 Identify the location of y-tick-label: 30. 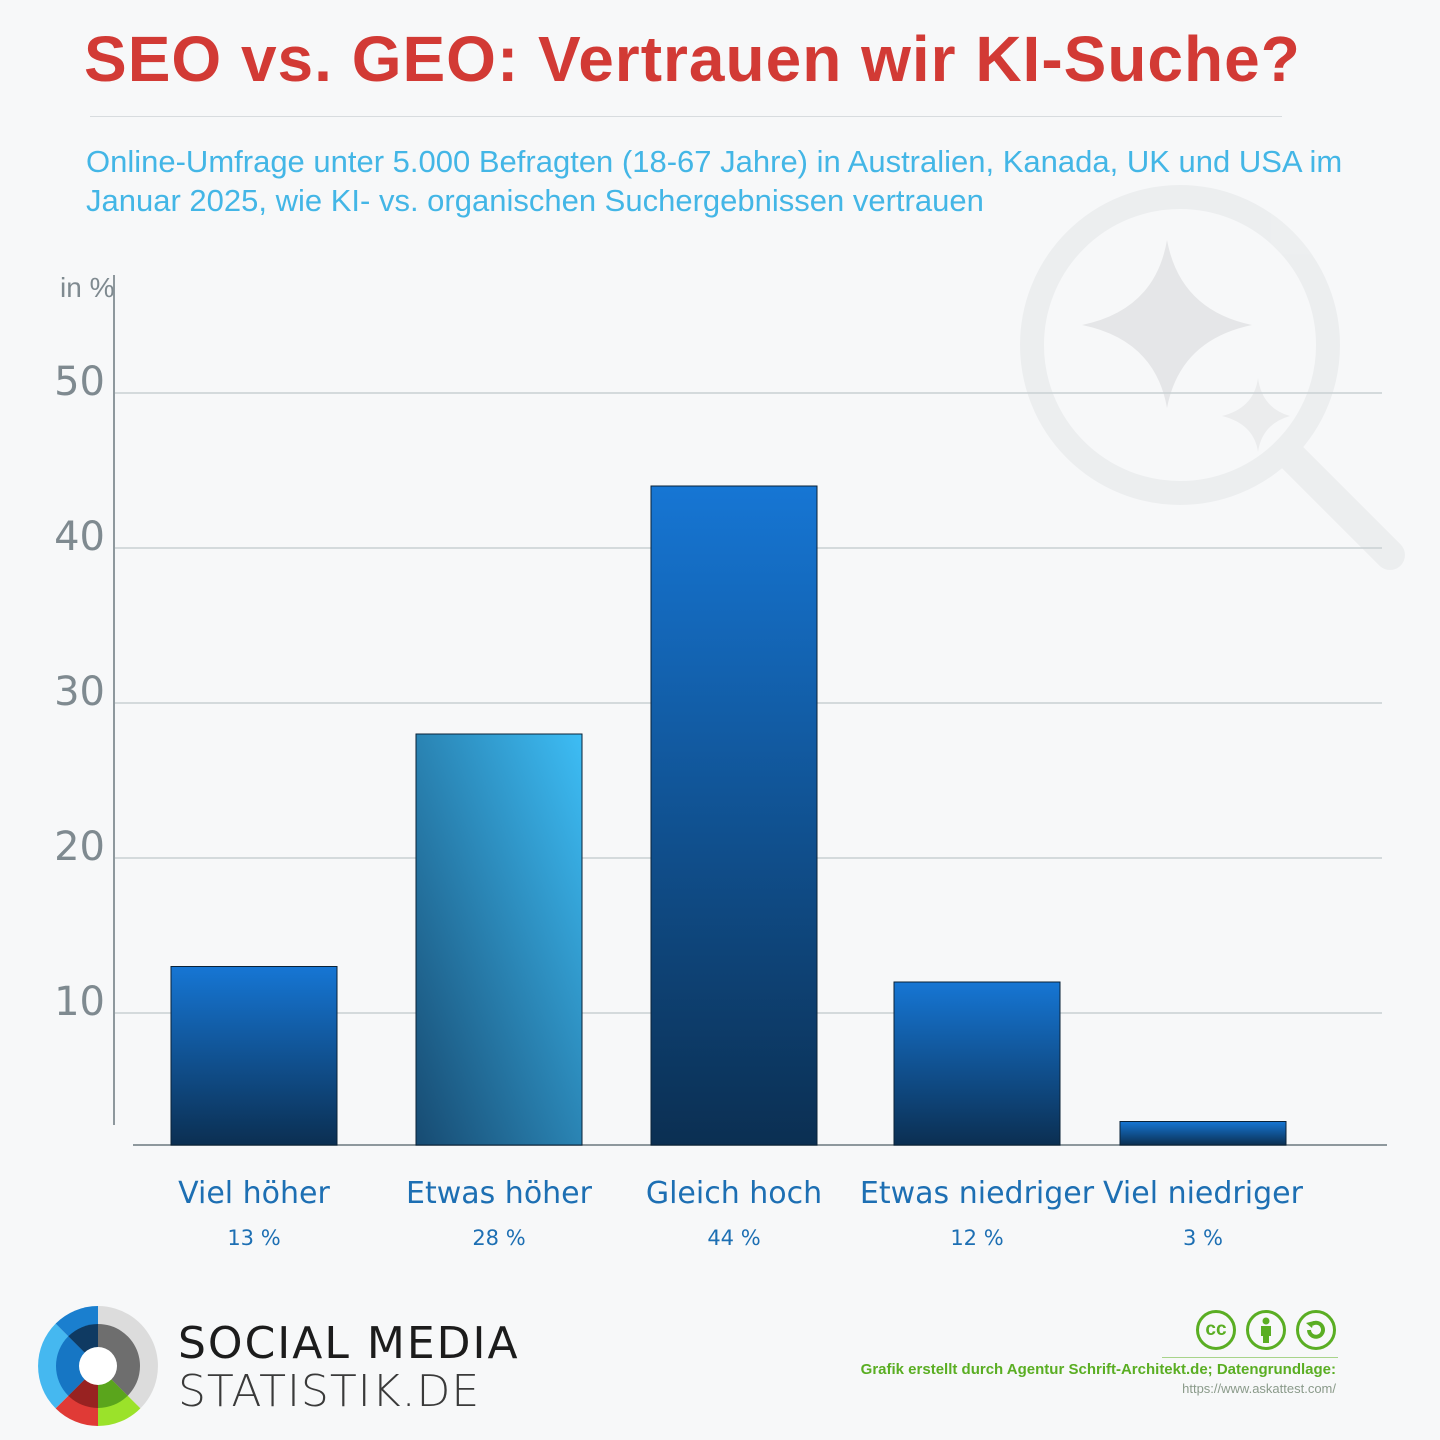
(79, 692).